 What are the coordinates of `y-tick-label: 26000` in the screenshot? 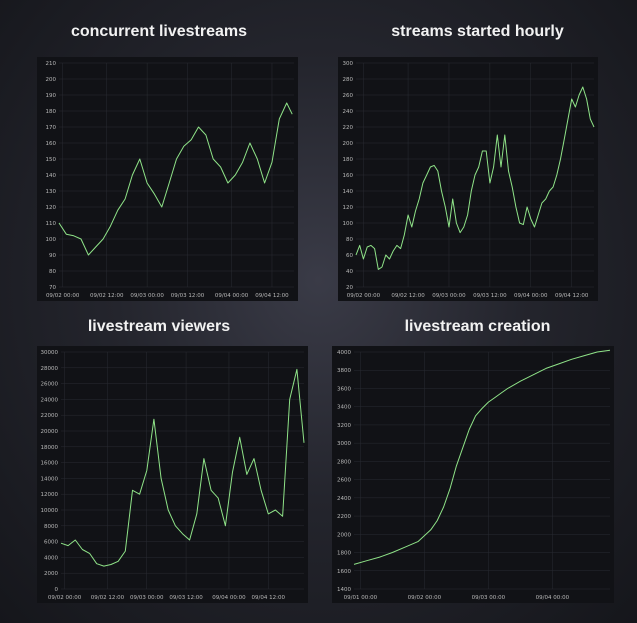 It's located at (50, 385).